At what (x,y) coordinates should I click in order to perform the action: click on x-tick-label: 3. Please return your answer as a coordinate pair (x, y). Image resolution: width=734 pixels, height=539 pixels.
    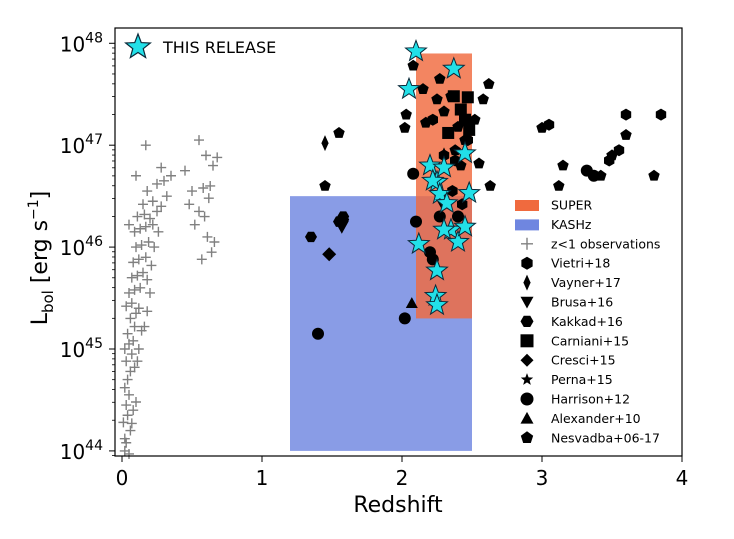
    Looking at the image, I should click on (542, 478).